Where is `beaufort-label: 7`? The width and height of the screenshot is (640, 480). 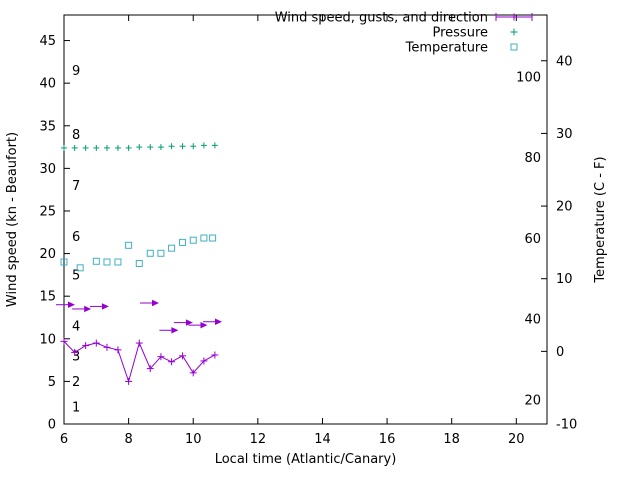
beaufort-label: 7 is located at coordinates (76, 186).